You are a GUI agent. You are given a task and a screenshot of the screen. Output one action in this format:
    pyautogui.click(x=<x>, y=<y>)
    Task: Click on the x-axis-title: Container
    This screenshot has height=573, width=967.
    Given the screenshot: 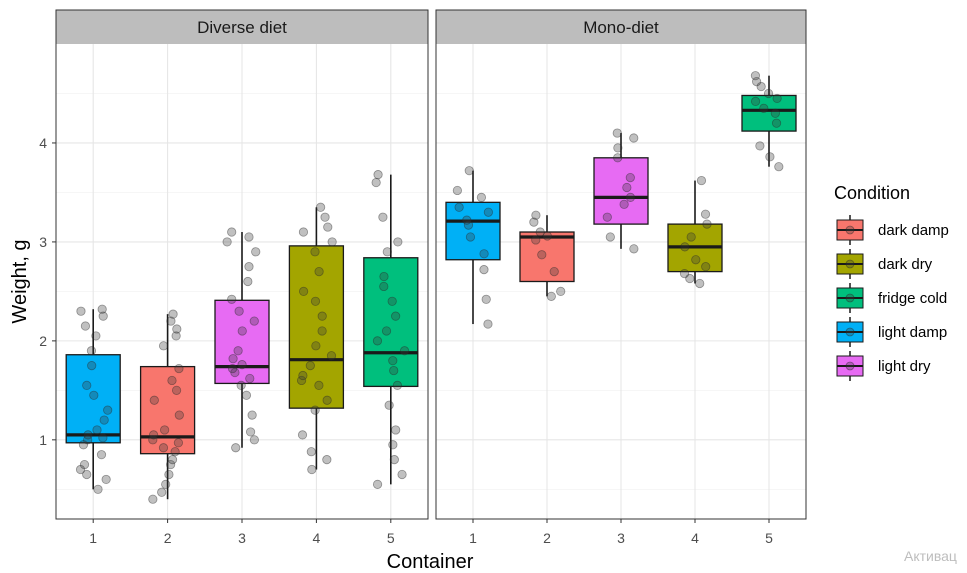 What is the action you would take?
    pyautogui.click(x=430, y=562)
    